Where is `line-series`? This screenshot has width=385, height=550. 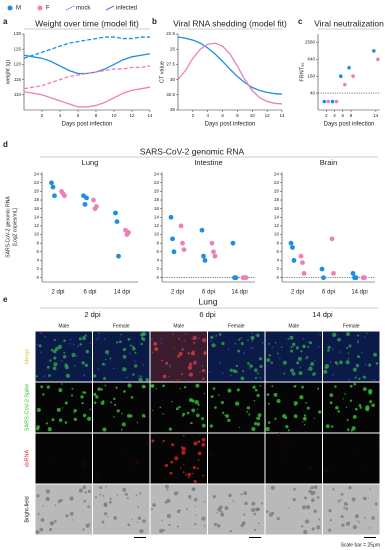 line-series is located at coordinates (86, 47).